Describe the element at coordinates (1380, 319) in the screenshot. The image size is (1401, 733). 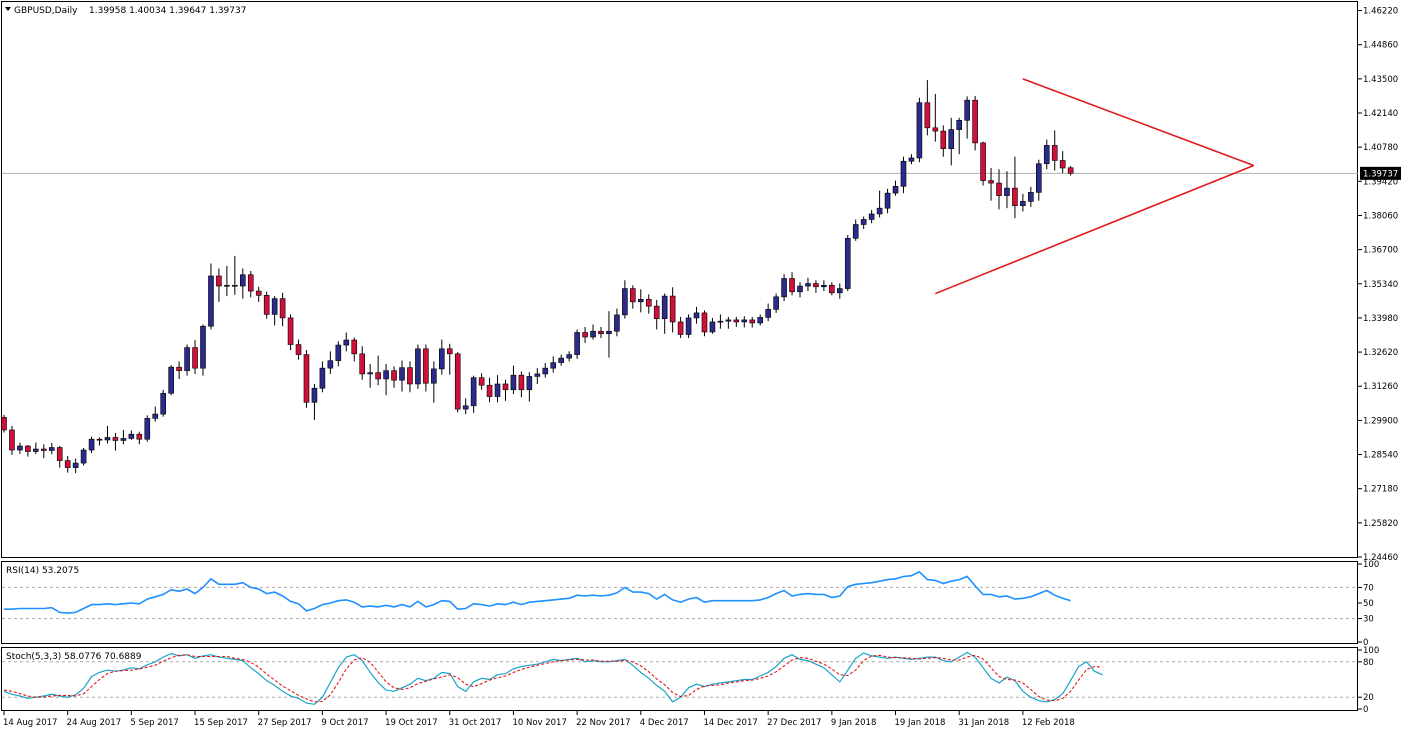
I see `price-tick-label: 1.33980` at that location.